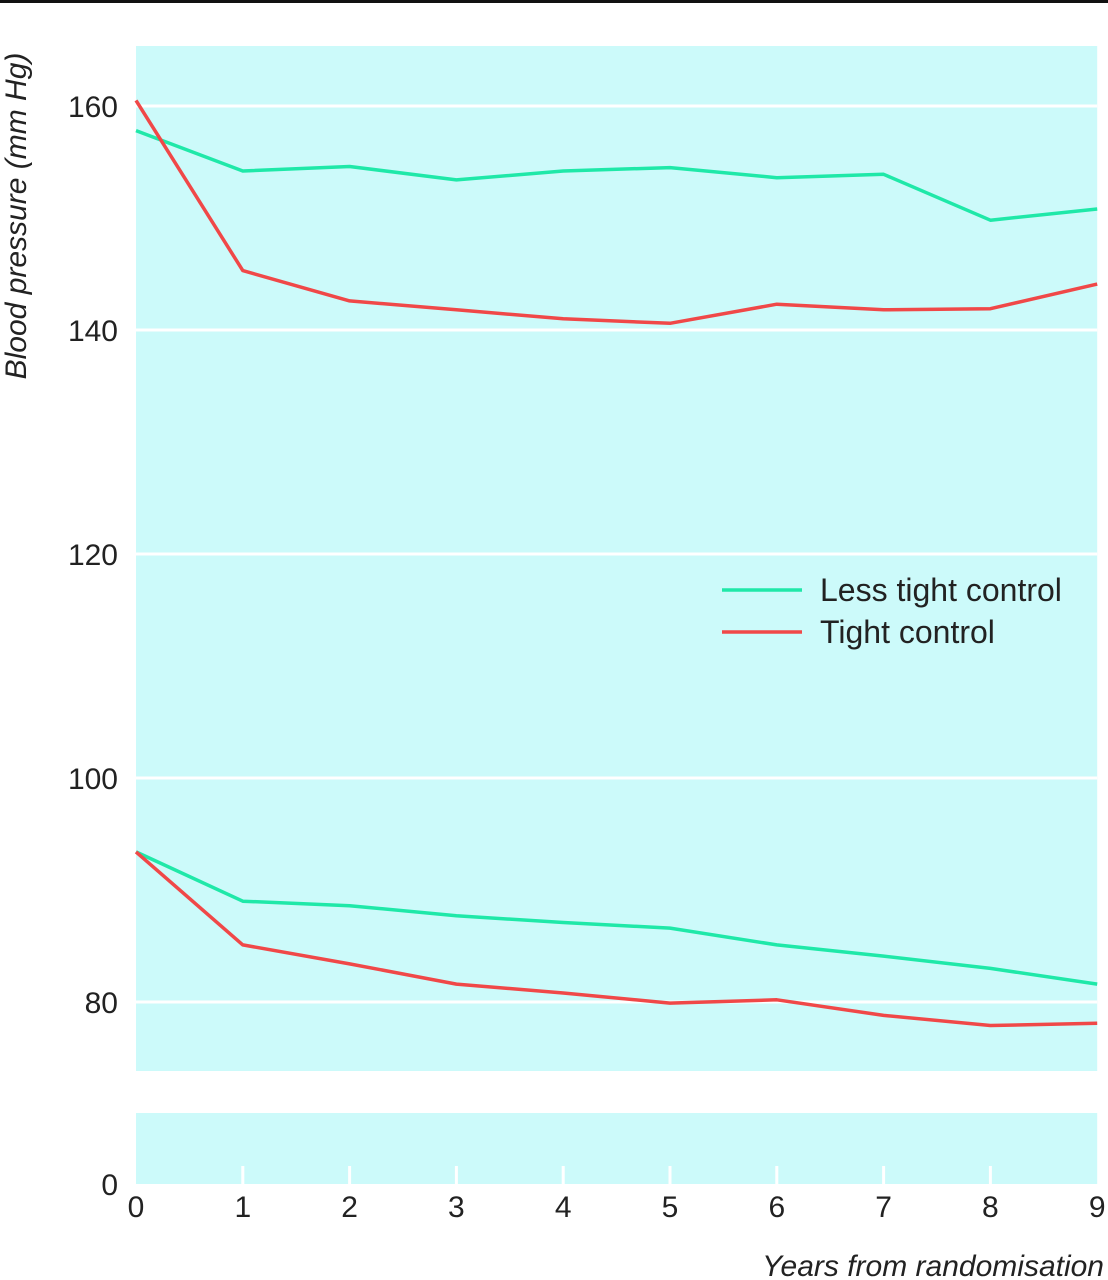  Describe the element at coordinates (349, 1207) in the screenshot. I see `x-tick-label-2: 2` at that location.